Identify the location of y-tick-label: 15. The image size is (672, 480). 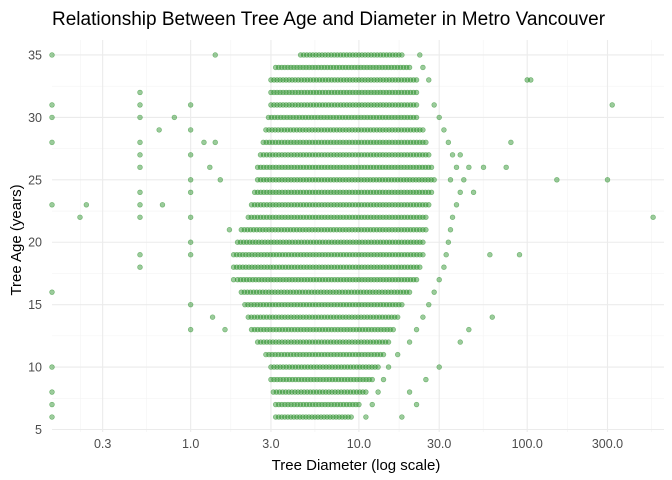
(35, 305).